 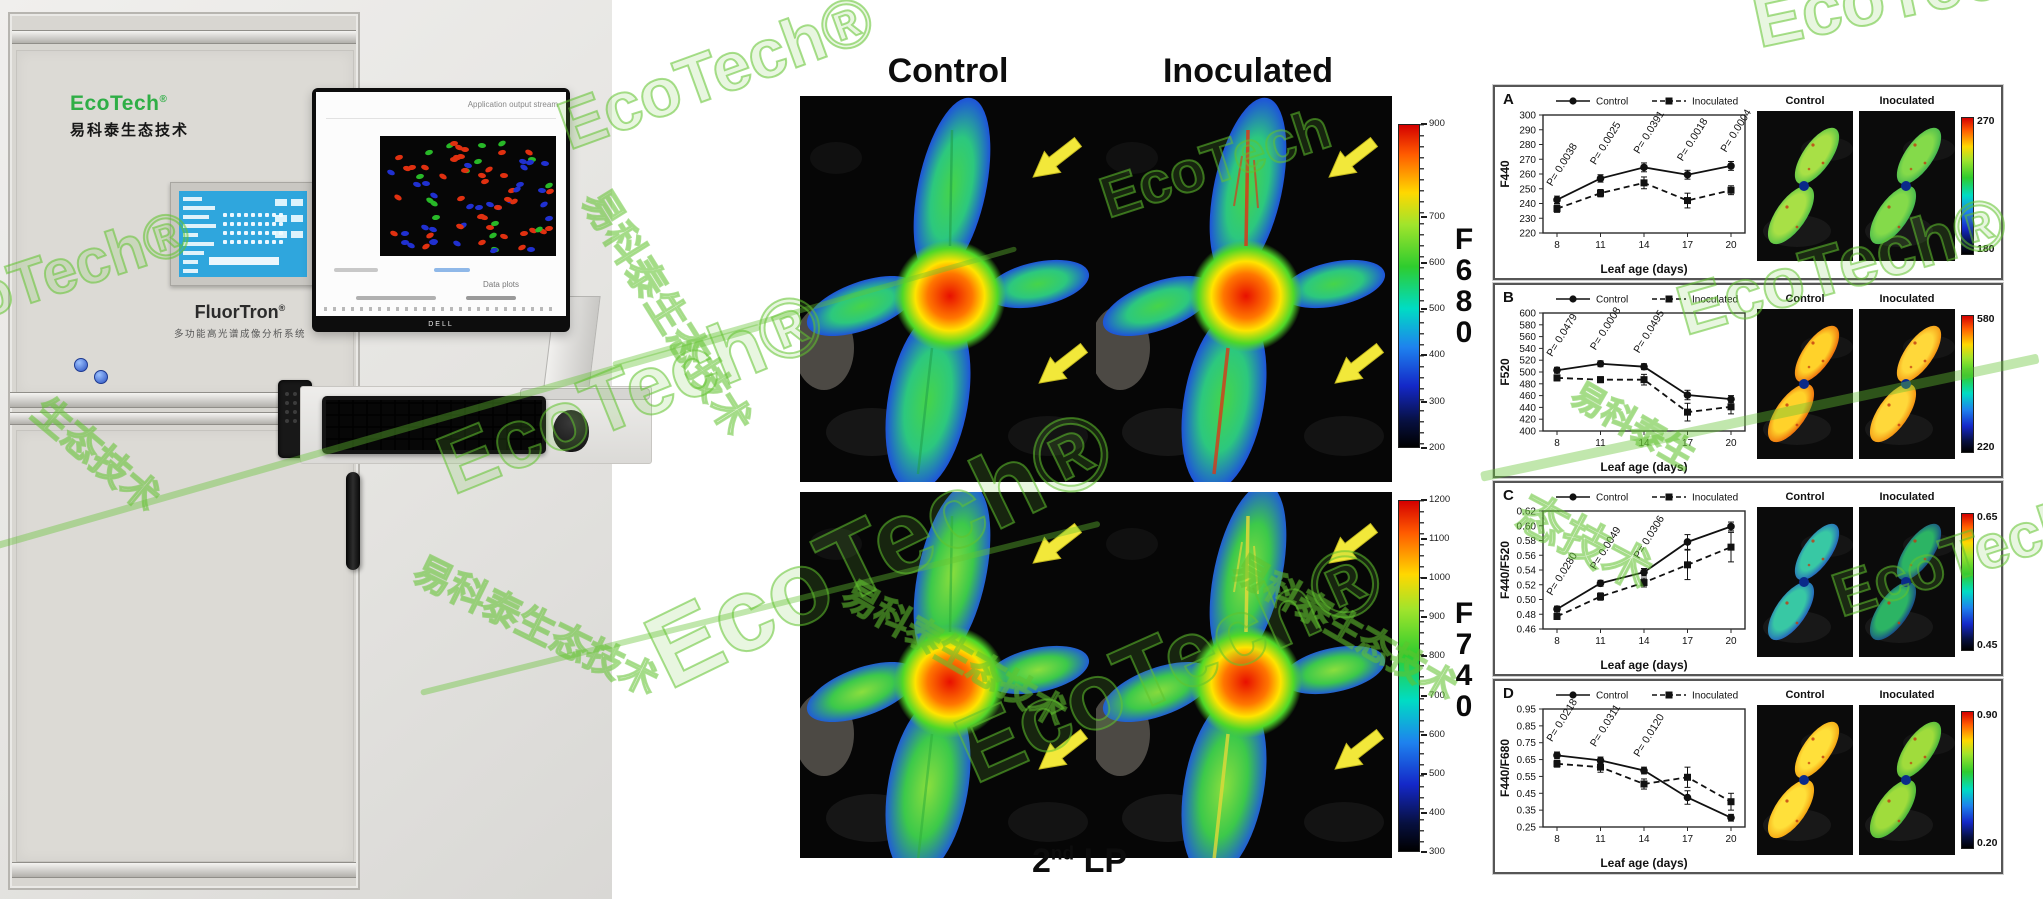 What do you see at coordinates (1505, 174) in the screenshot?
I see `svg-text: F440` at bounding box center [1505, 174].